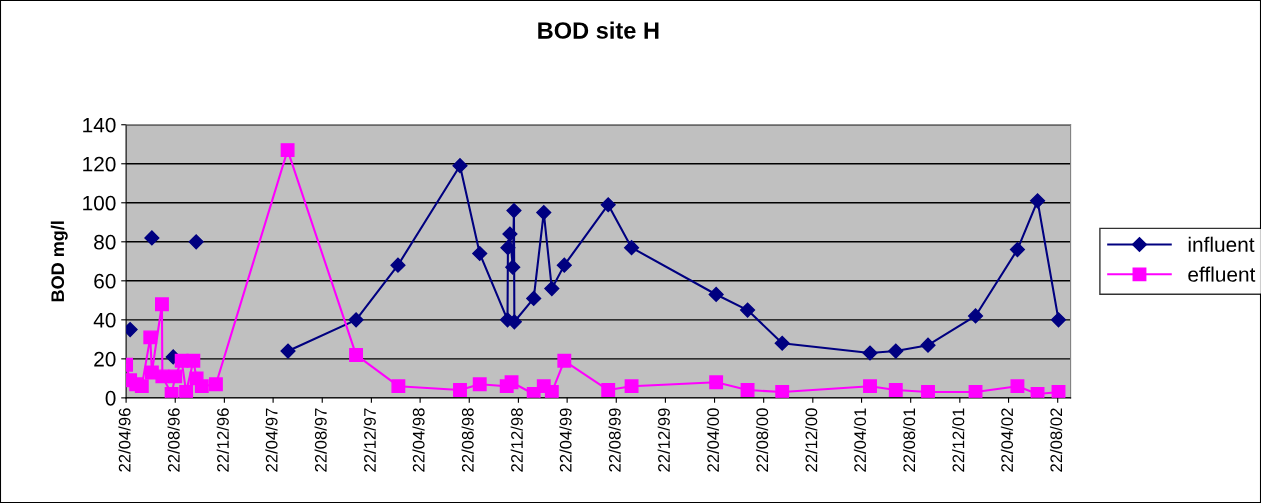  What do you see at coordinates (1222, 274) in the screenshot?
I see `legend-label: effluent` at bounding box center [1222, 274].